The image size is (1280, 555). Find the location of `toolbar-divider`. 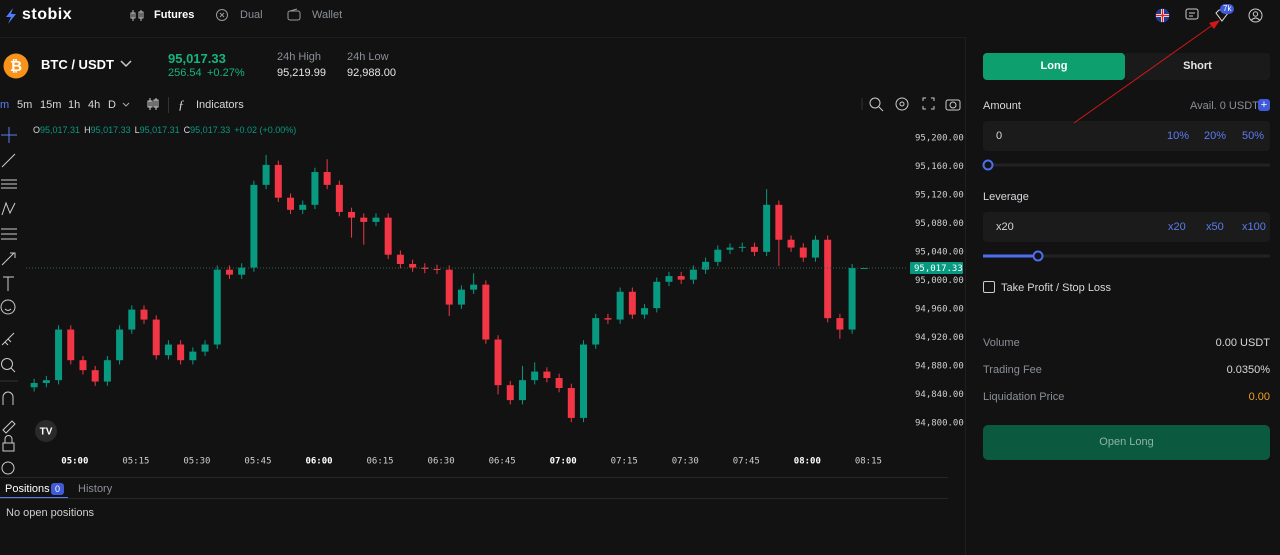

toolbar-divider is located at coordinates (168, 105).